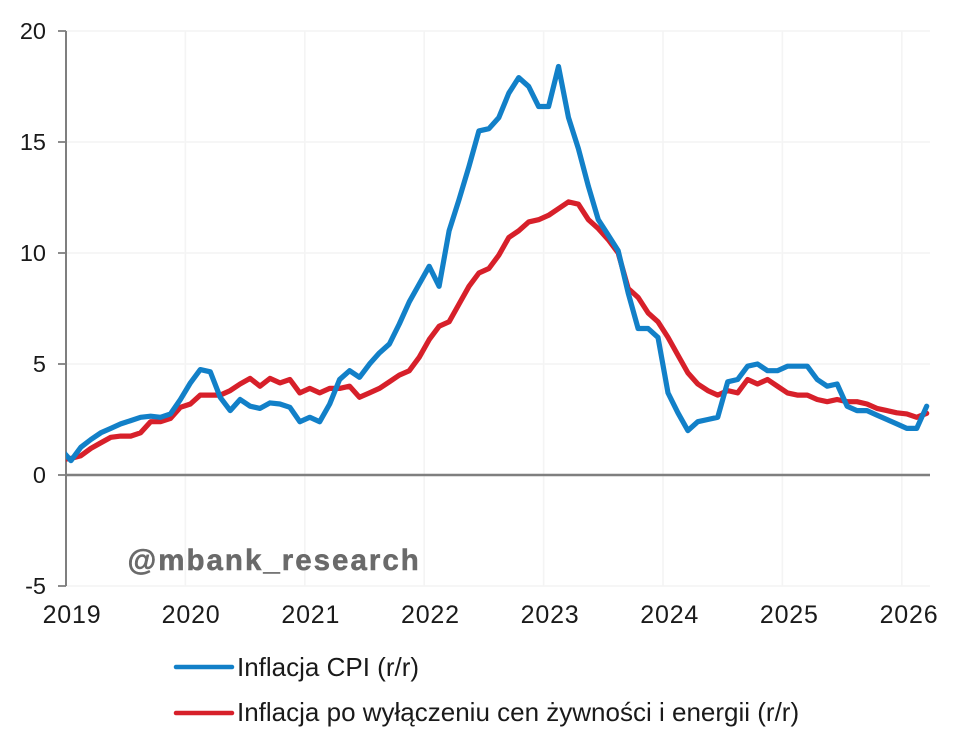 Image resolution: width=960 pixels, height=745 pixels. I want to click on svg-text: 2026, so click(909, 615).